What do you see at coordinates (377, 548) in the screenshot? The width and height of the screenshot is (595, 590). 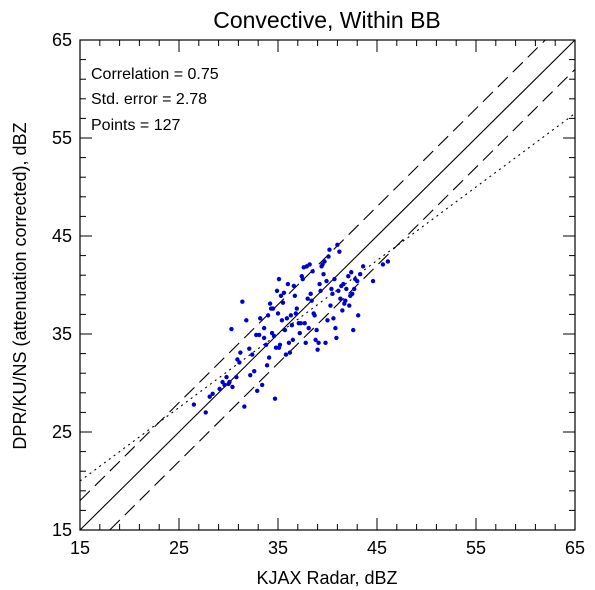 I see `x-tick-label: 45` at bounding box center [377, 548].